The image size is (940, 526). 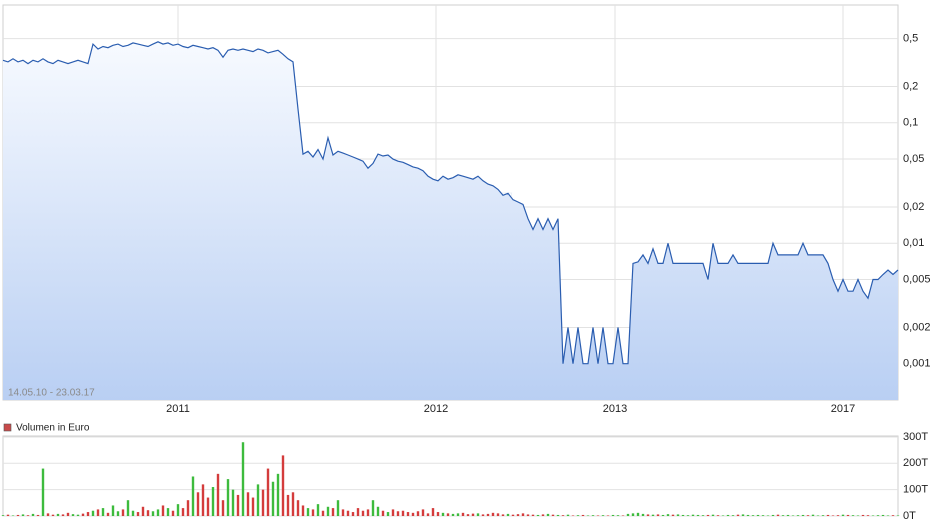 What do you see at coordinates (53, 428) in the screenshot?
I see `legend-label: Volumen in Euro` at bounding box center [53, 428].